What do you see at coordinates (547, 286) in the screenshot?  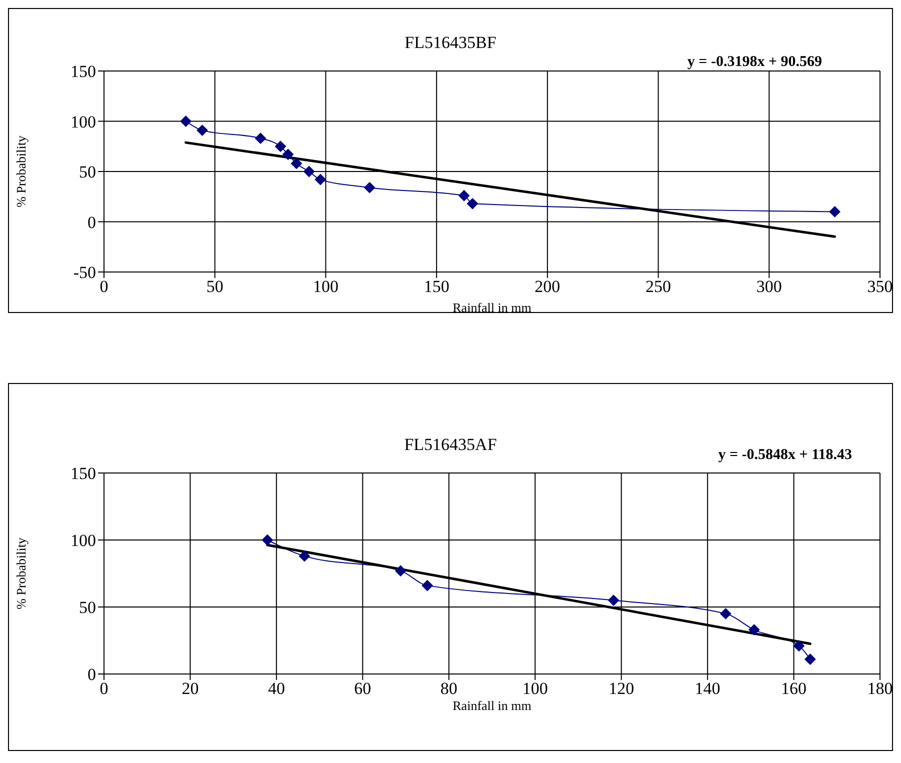 I see `x-tick-label: 200` at bounding box center [547, 286].